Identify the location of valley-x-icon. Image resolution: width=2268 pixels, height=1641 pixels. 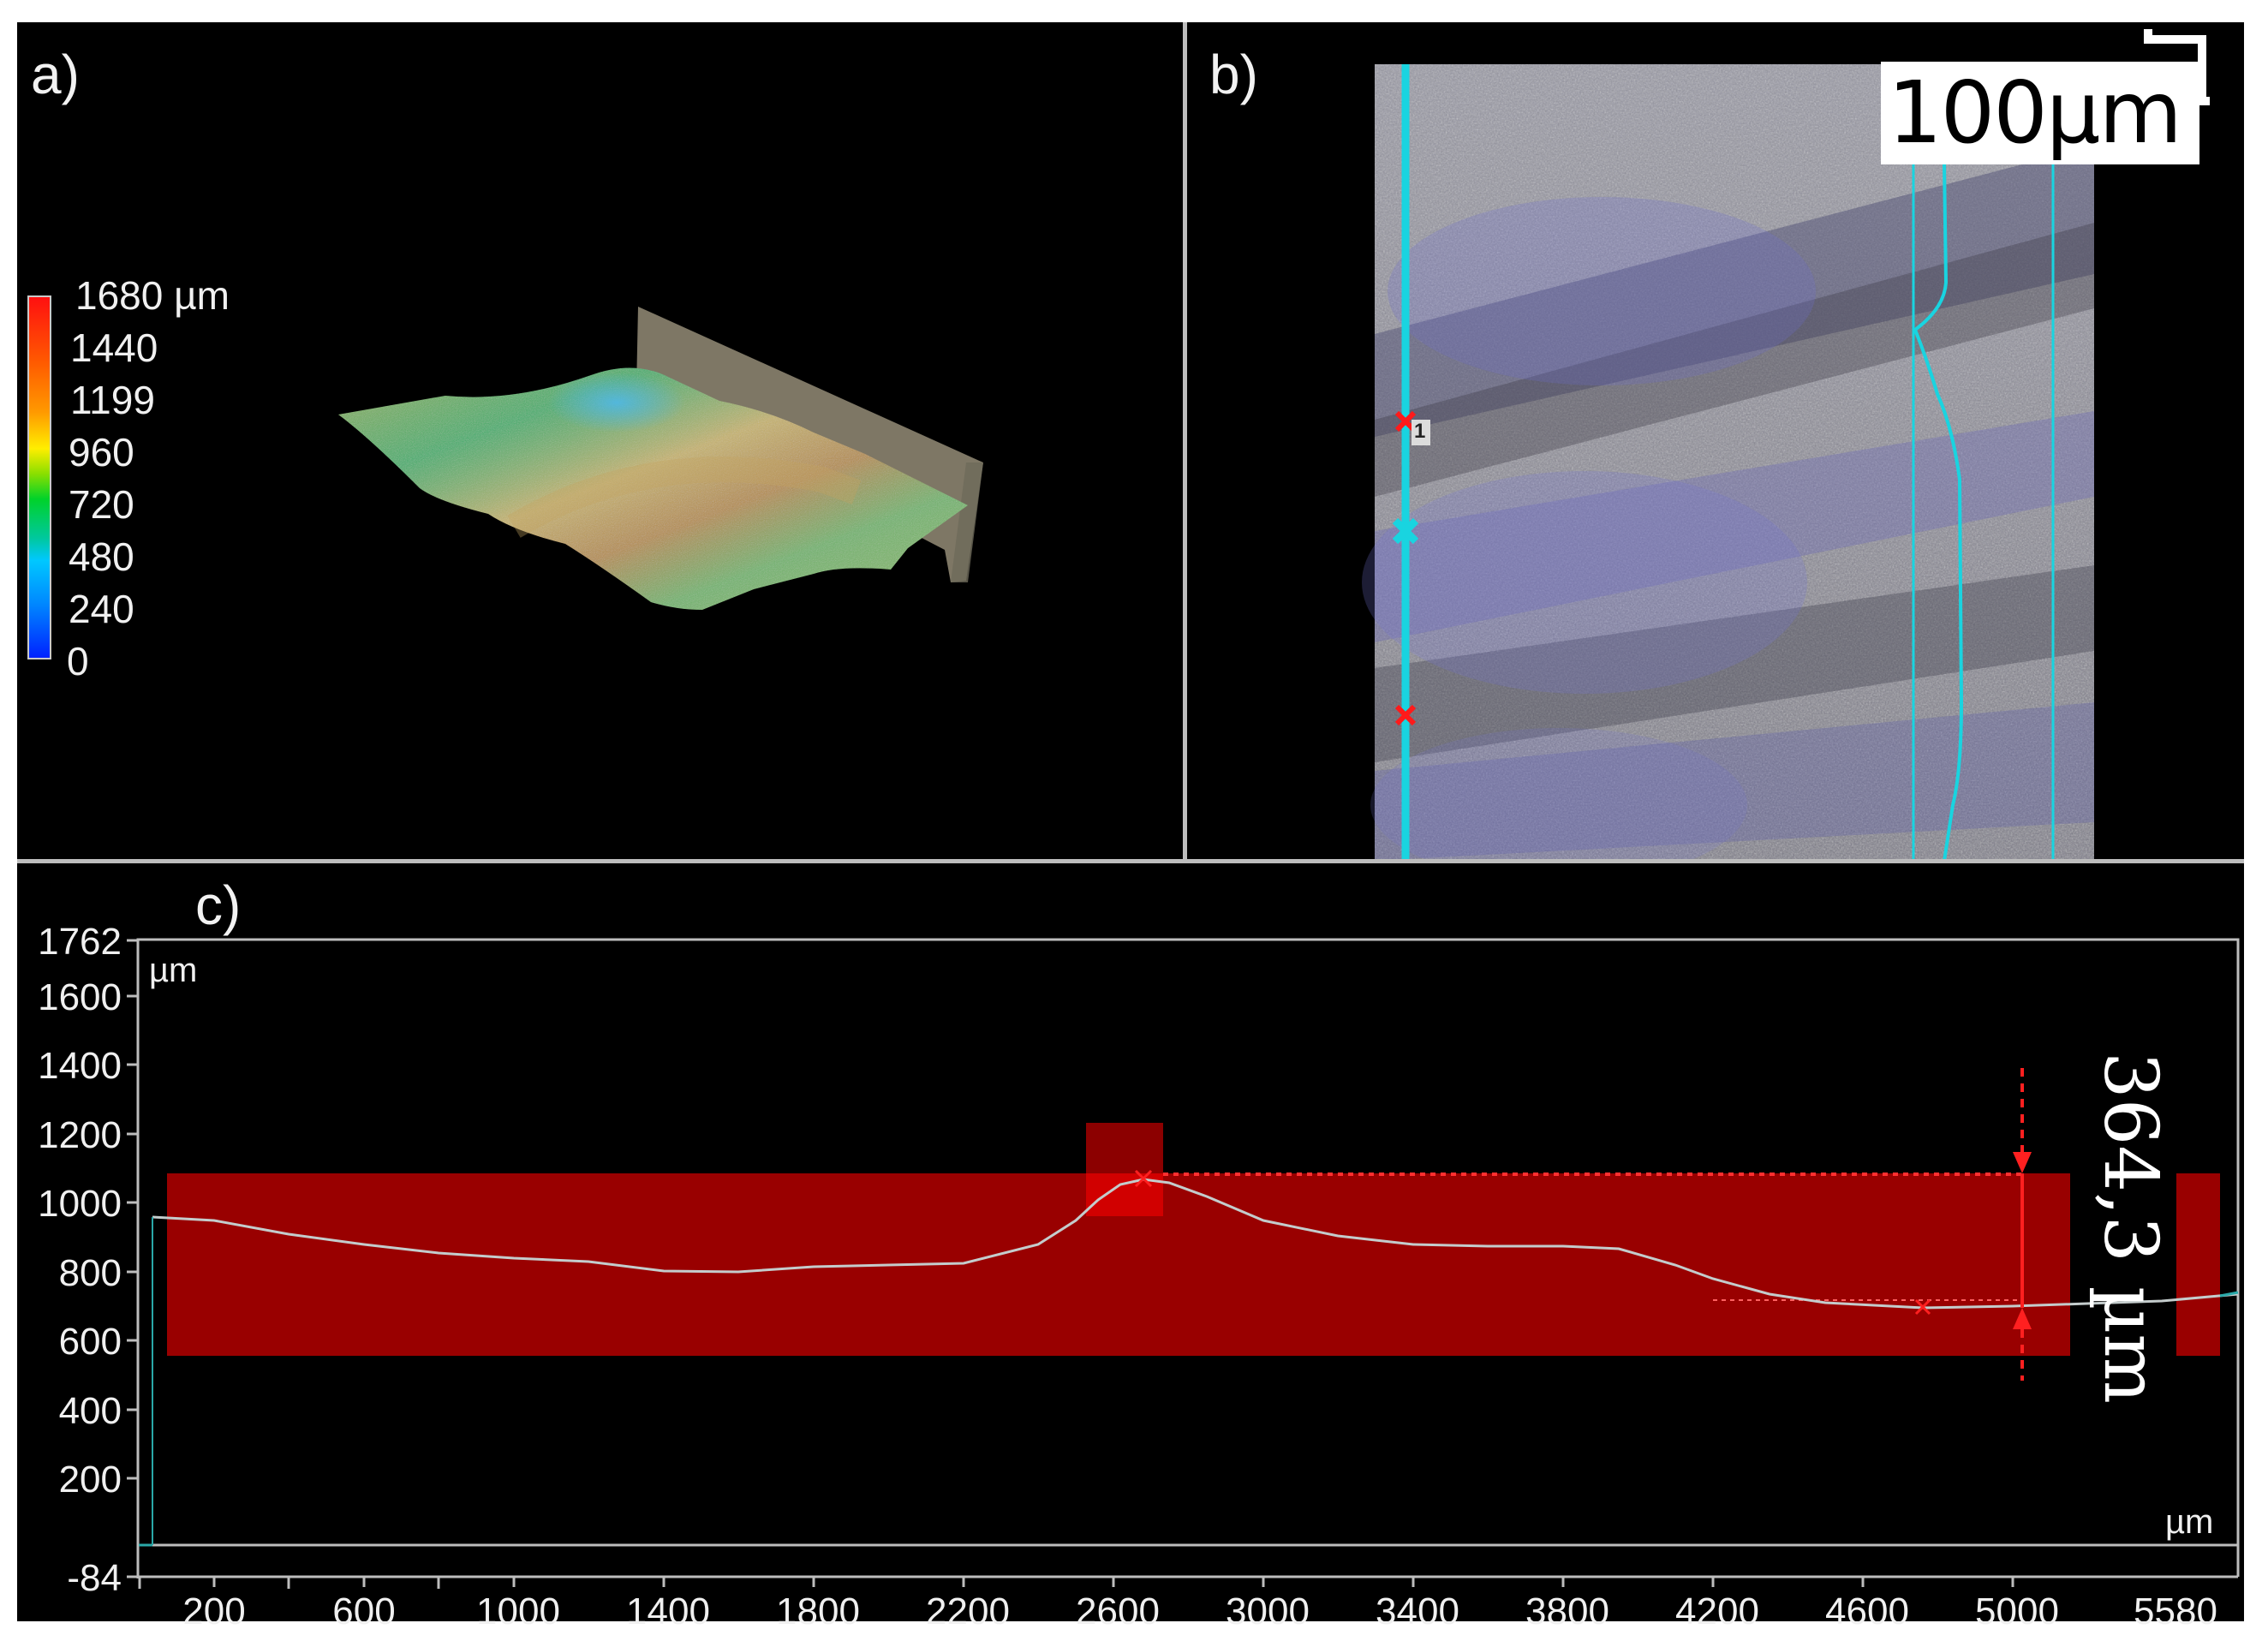
(1922, 1307).